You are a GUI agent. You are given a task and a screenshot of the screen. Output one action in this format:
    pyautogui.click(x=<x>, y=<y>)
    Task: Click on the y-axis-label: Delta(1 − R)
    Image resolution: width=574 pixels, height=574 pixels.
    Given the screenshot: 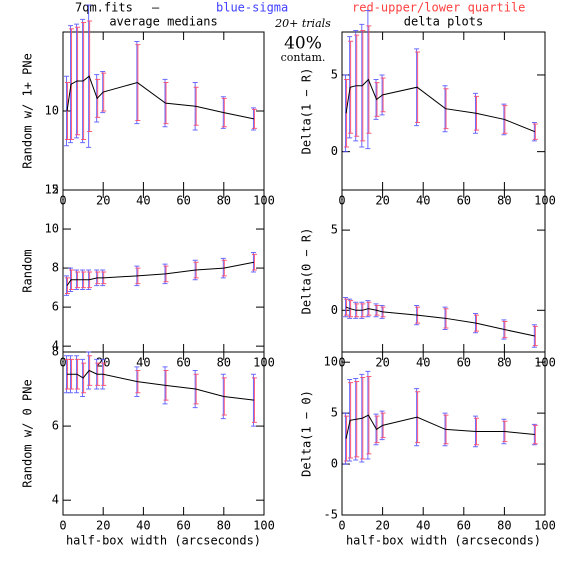 What is the action you would take?
    pyautogui.click(x=307, y=111)
    